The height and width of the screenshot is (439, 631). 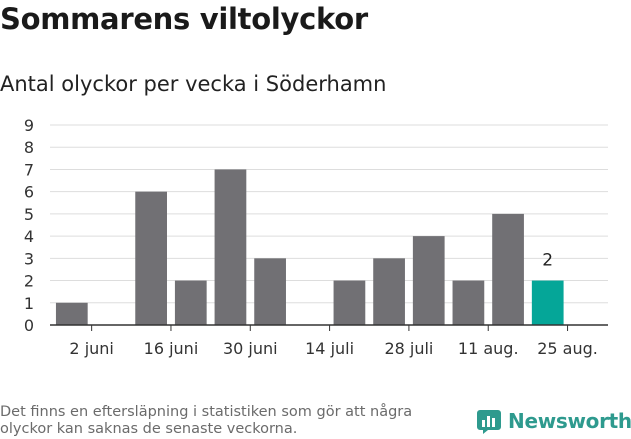 I want to click on y-tick-label: 5, so click(x=29, y=214).